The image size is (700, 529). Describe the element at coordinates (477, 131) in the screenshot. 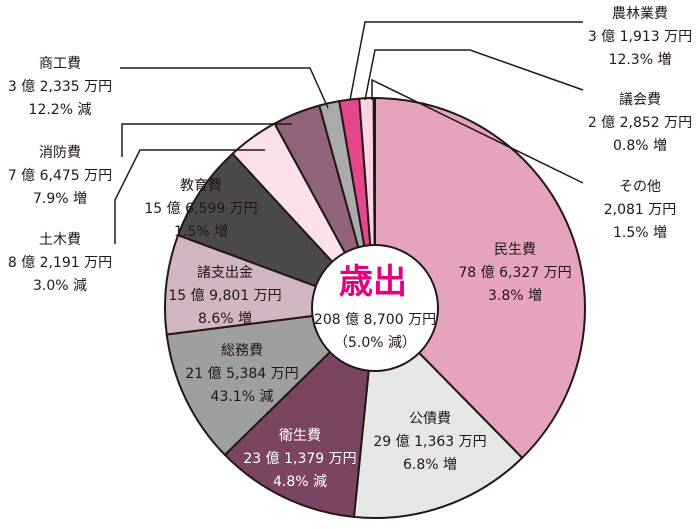

I see `slice-12-leader-line` at that location.